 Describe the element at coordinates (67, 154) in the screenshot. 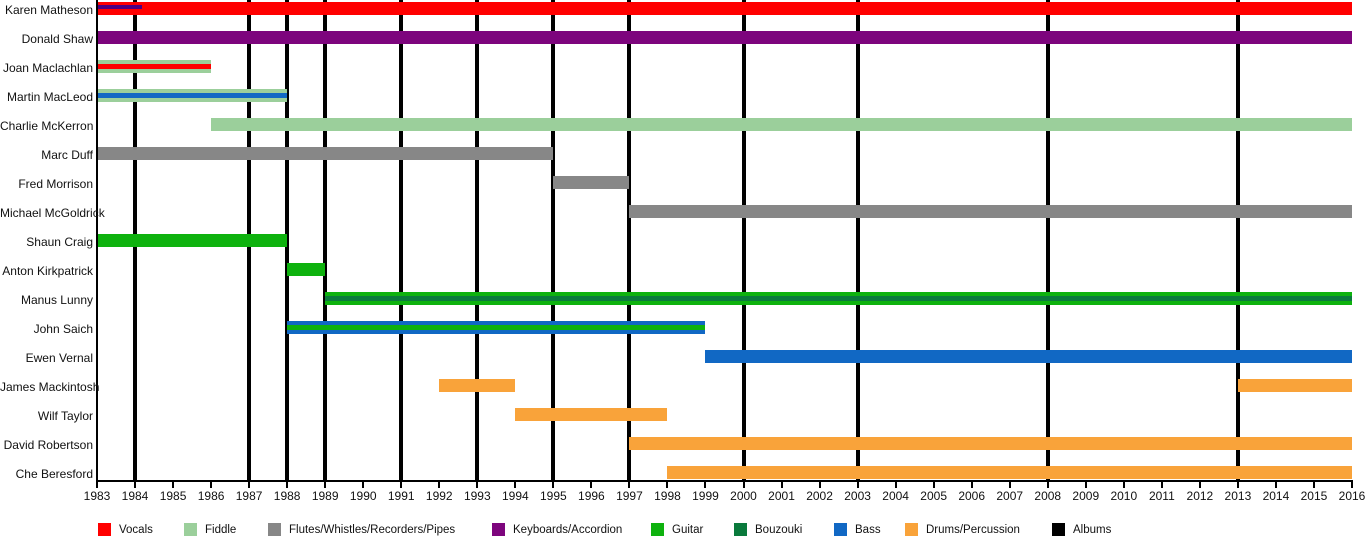

I see `row-label-marc-duff: Marc Duff` at that location.